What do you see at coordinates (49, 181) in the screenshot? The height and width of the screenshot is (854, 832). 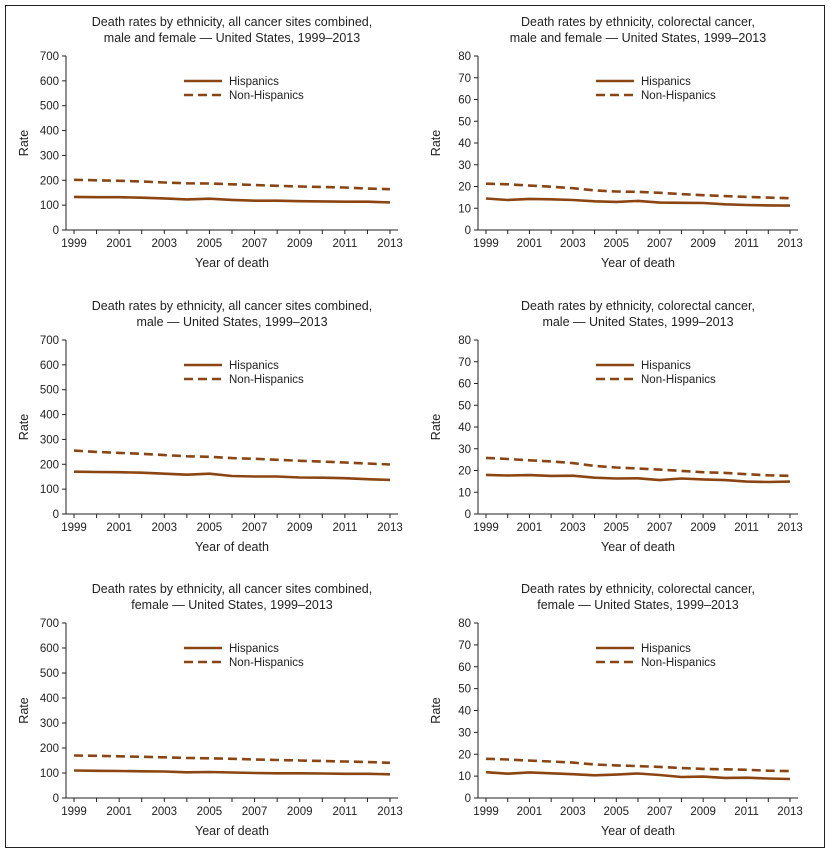 I see `y-tick-label: 200` at bounding box center [49, 181].